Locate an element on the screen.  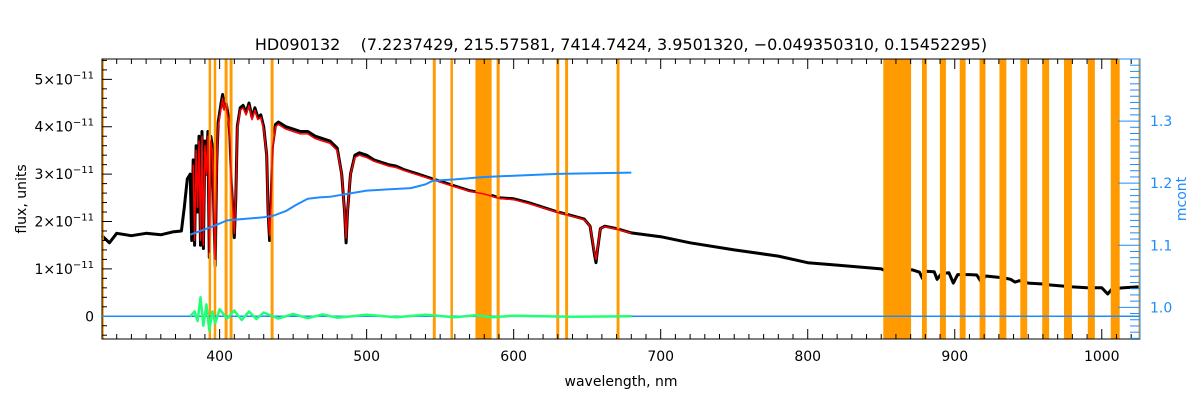
y-tick-label: 1×10⁻¹¹ is located at coordinates (64, 269).